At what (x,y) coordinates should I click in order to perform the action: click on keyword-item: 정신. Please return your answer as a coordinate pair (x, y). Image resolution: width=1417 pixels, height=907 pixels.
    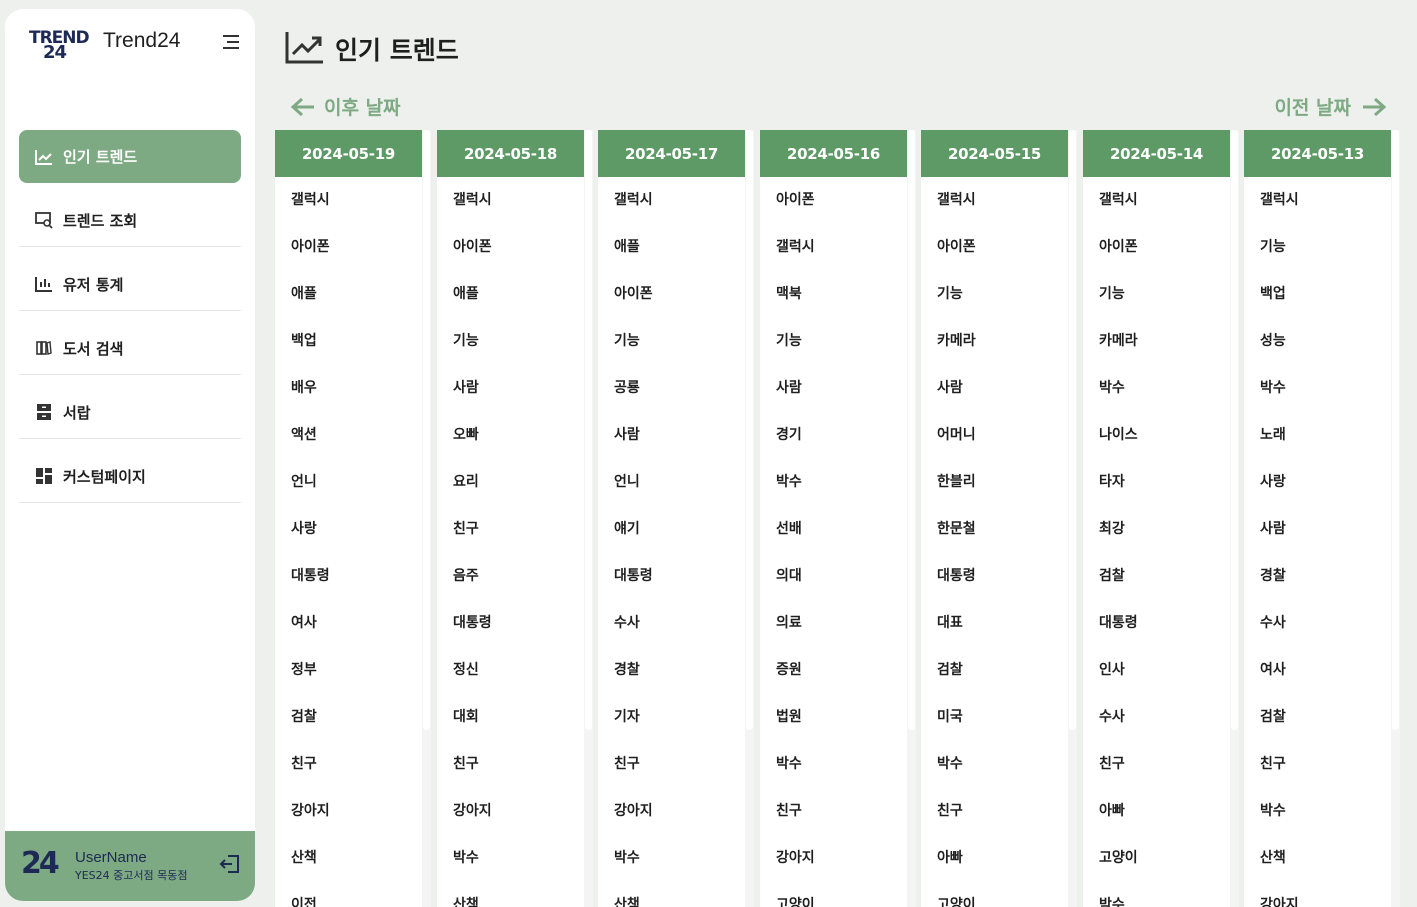
    Looking at the image, I should click on (466, 670).